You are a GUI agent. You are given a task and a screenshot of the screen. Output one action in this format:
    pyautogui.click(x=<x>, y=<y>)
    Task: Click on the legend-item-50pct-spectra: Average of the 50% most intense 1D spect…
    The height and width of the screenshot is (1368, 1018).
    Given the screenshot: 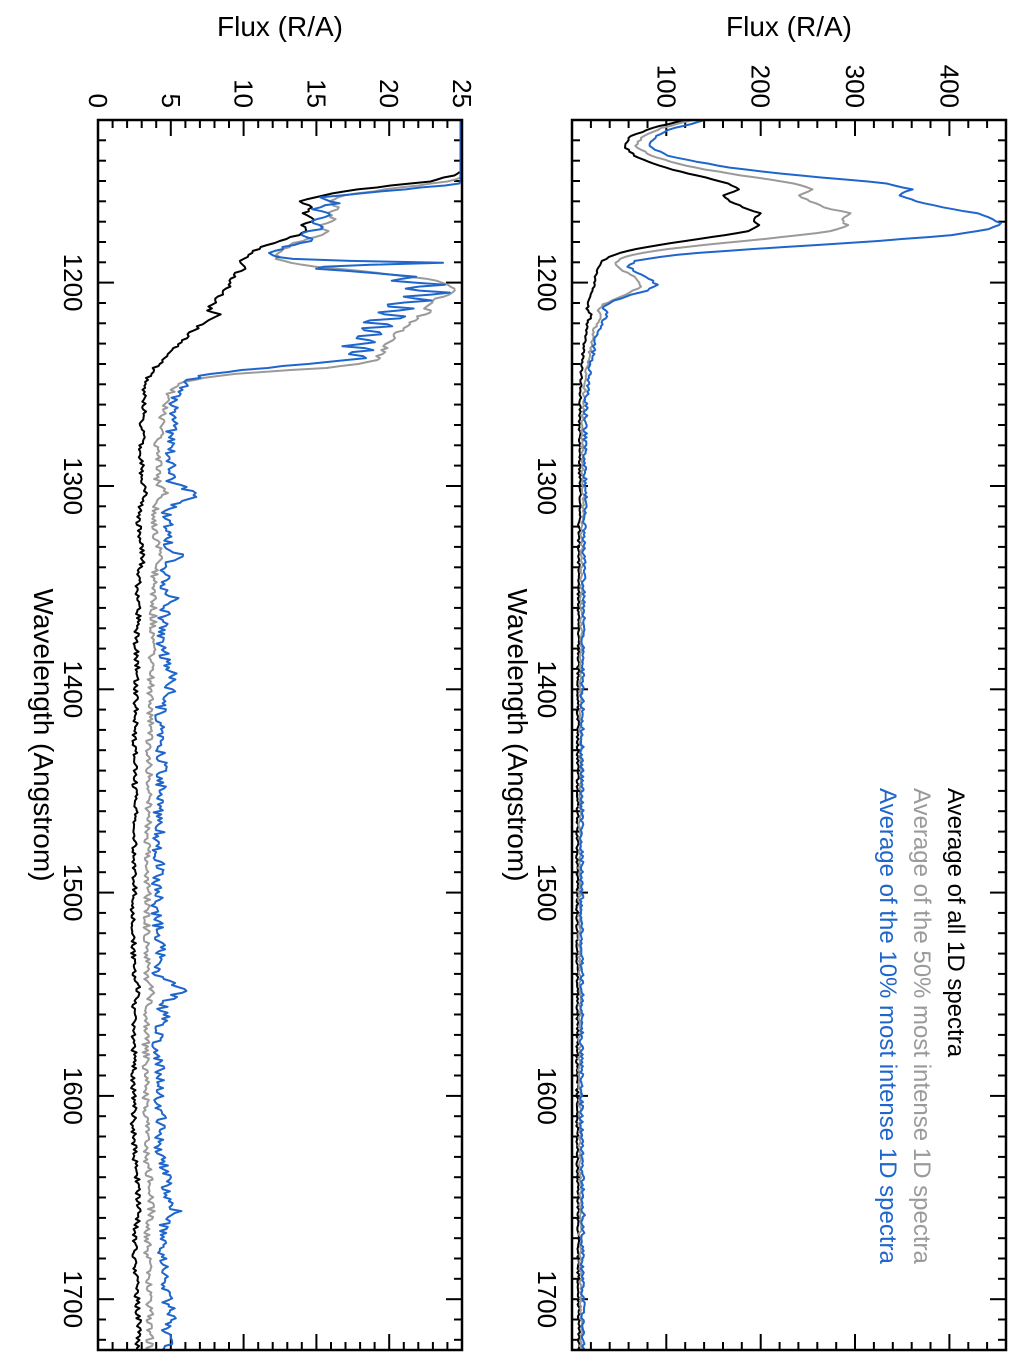 What is the action you would take?
    pyautogui.click(x=921, y=1026)
    